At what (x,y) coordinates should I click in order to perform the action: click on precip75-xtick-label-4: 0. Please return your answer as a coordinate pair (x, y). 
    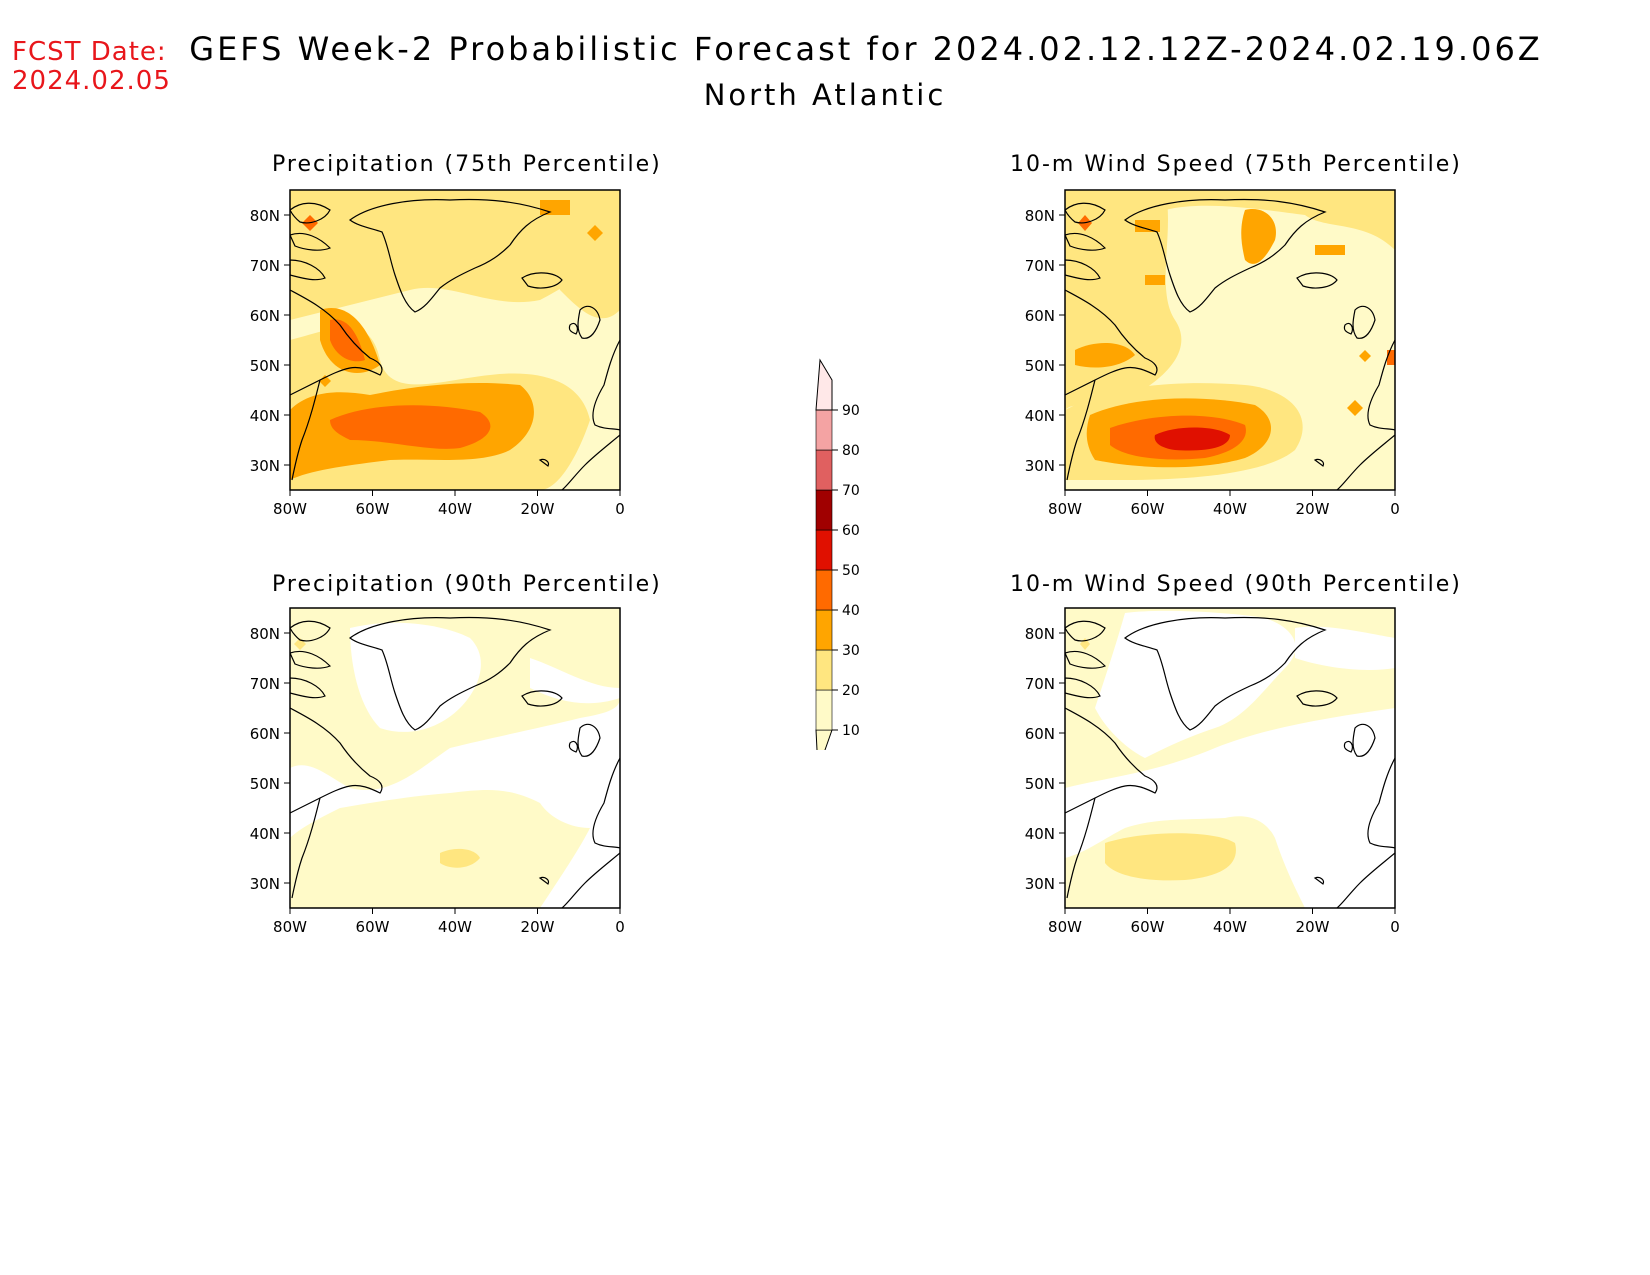
    Looking at the image, I should click on (620, 509).